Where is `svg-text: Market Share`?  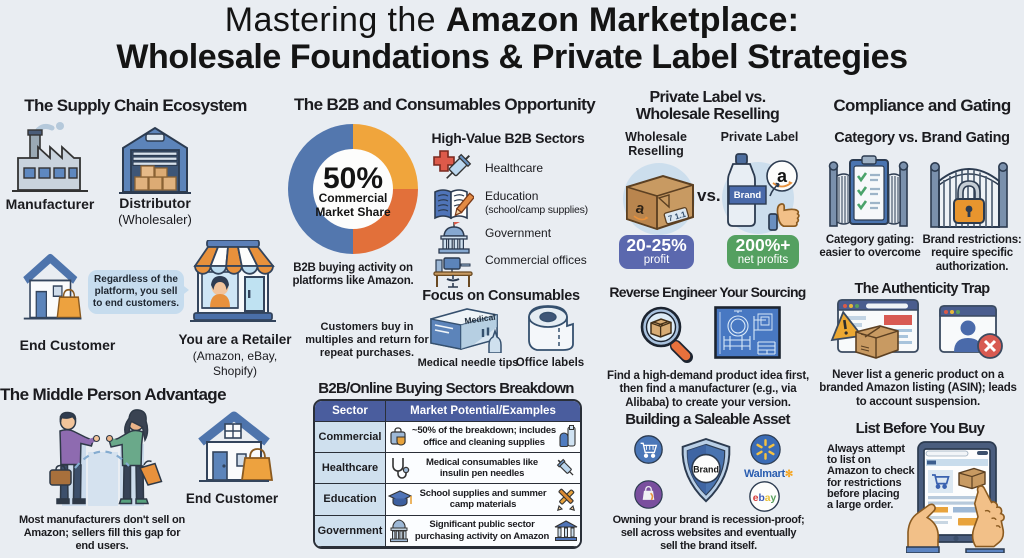 svg-text: Market Share is located at coordinates (353, 212).